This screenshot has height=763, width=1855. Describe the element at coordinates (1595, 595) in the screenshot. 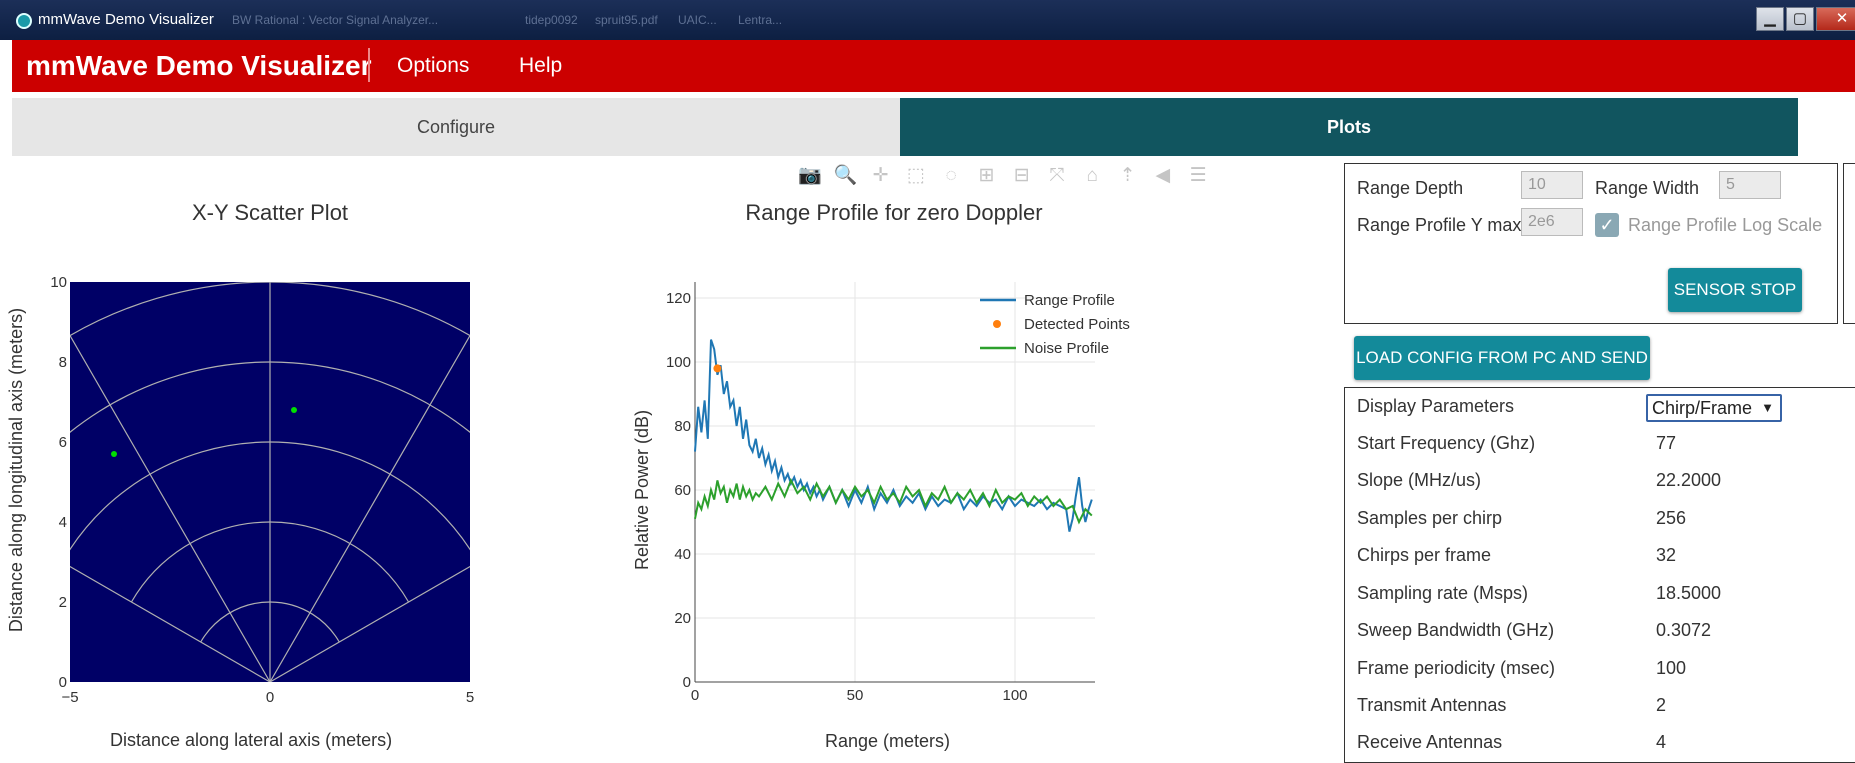

I see `param-row: Sampling rate (Msps) 18.5000` at that location.